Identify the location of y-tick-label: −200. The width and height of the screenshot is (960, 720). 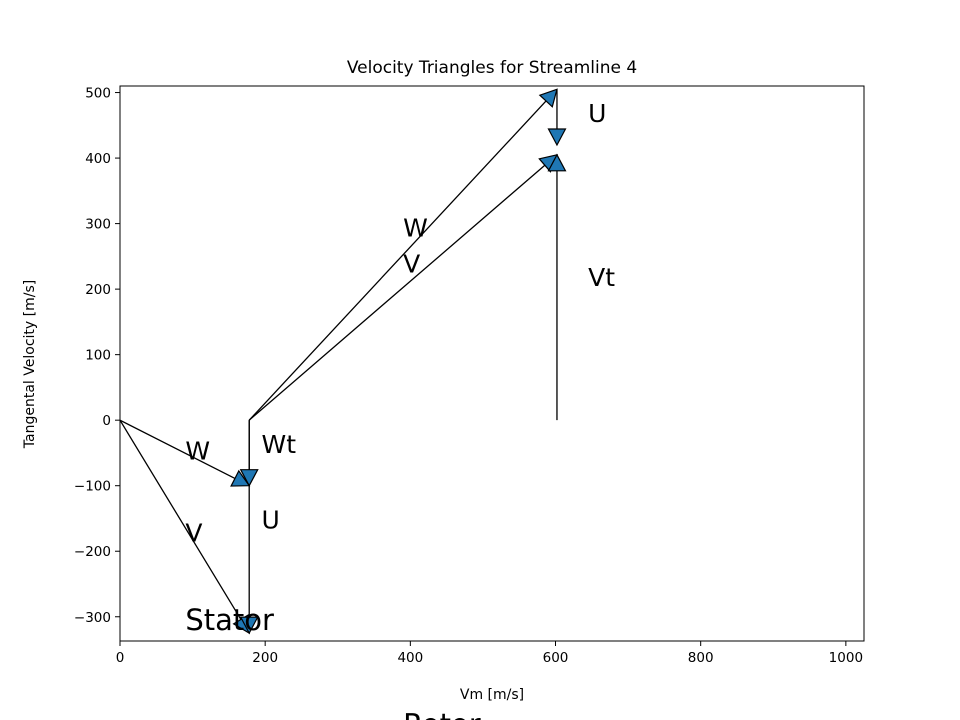
(92, 552).